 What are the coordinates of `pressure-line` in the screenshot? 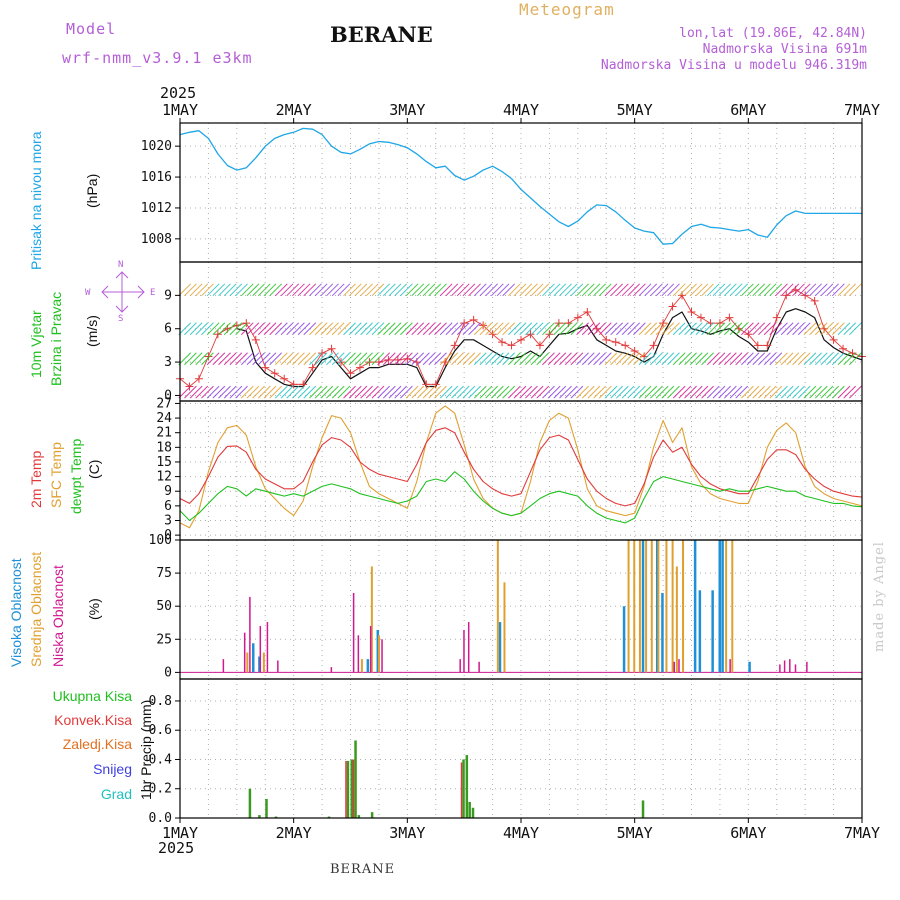 It's located at (520, 186).